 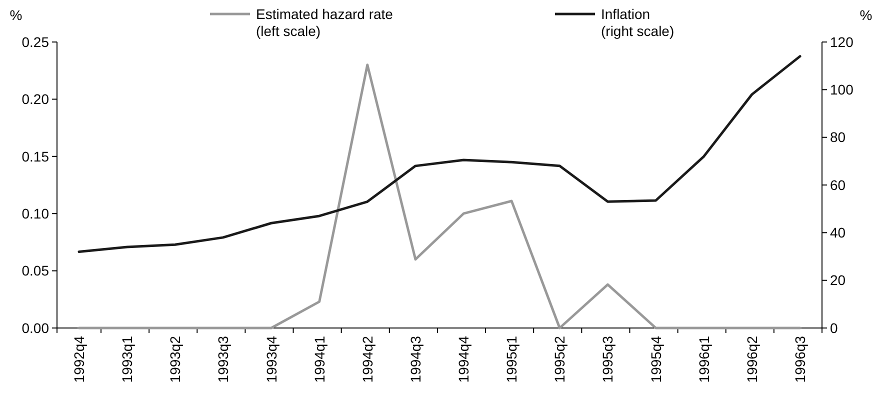 I want to click on y-tick-label: 0.25, so click(x=36, y=42).